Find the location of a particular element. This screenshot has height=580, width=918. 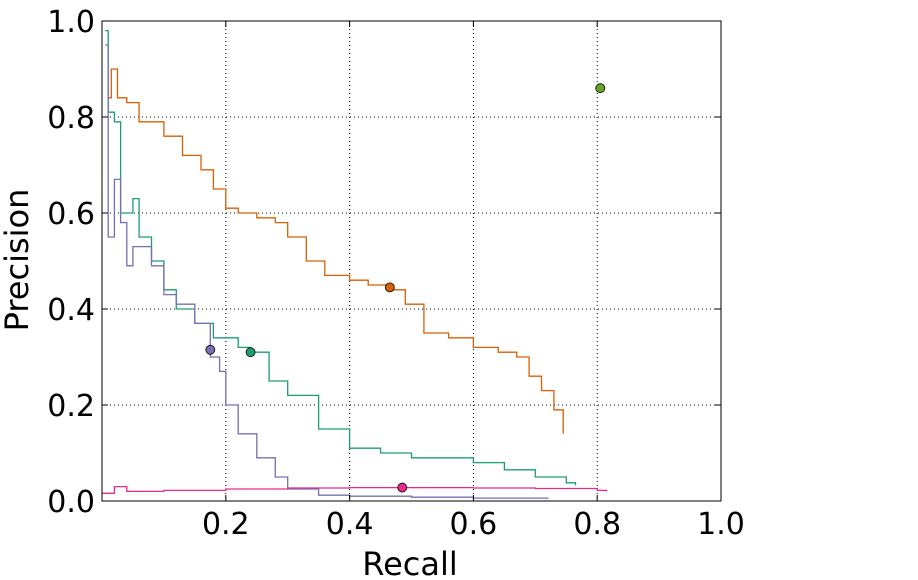

x-tick-label: 0.4 is located at coordinates (350, 524).